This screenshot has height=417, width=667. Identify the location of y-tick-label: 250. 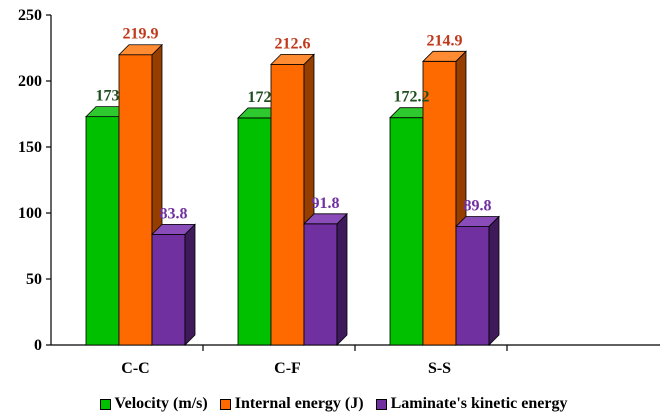
(30, 15).